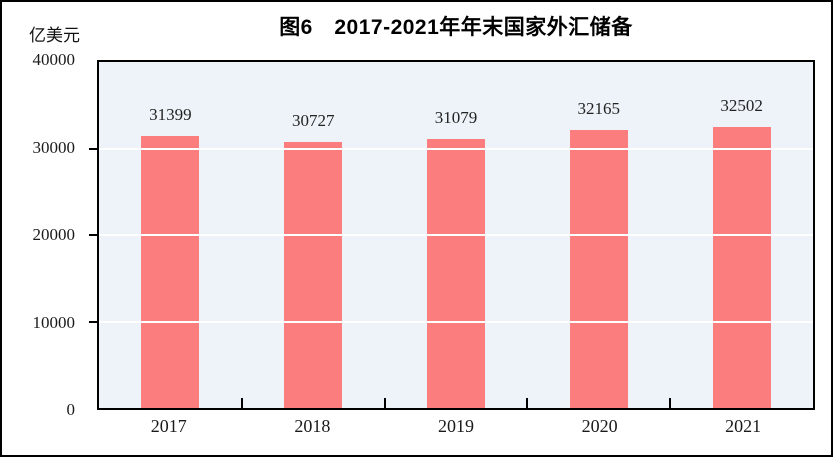 This screenshot has height=457, width=833. I want to click on x-tick-label-2018: 2018, so click(312, 426).